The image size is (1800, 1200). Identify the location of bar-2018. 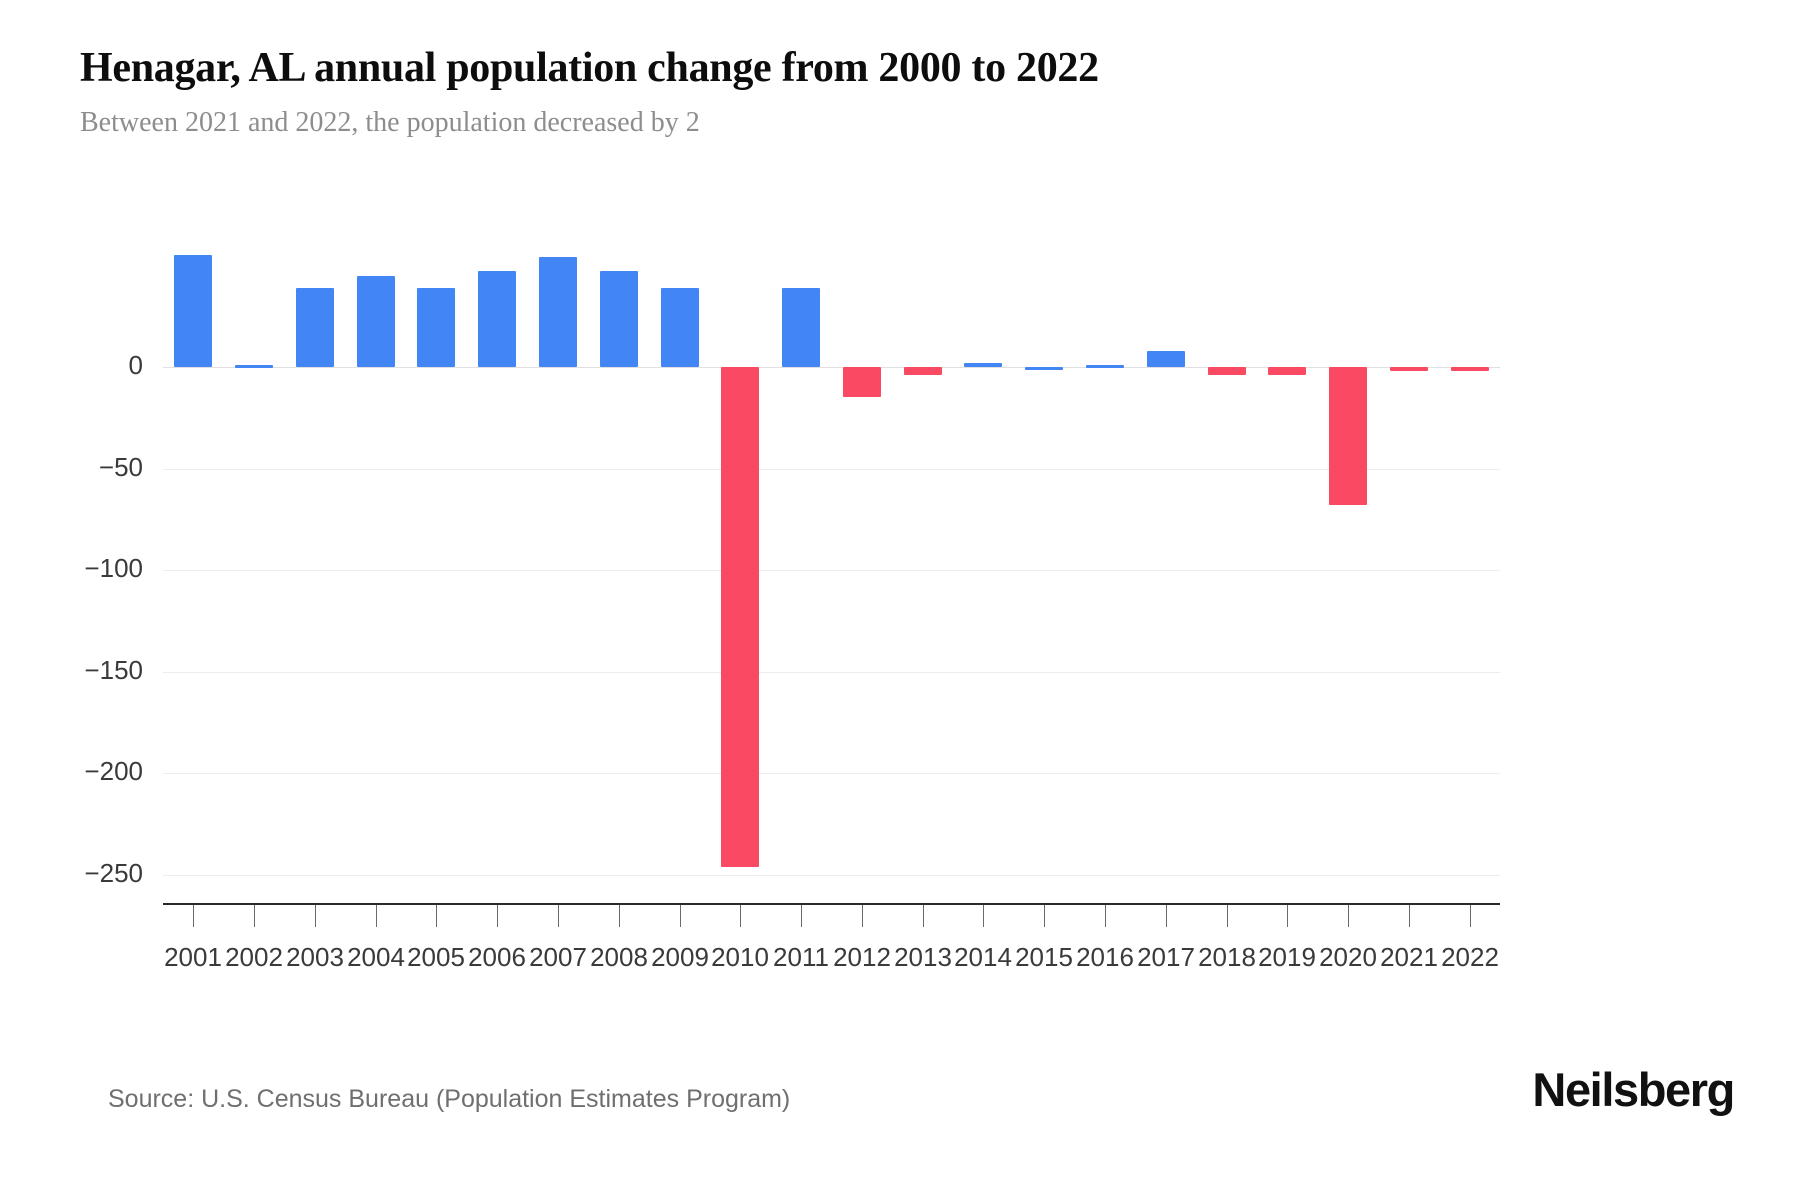
(1227, 371).